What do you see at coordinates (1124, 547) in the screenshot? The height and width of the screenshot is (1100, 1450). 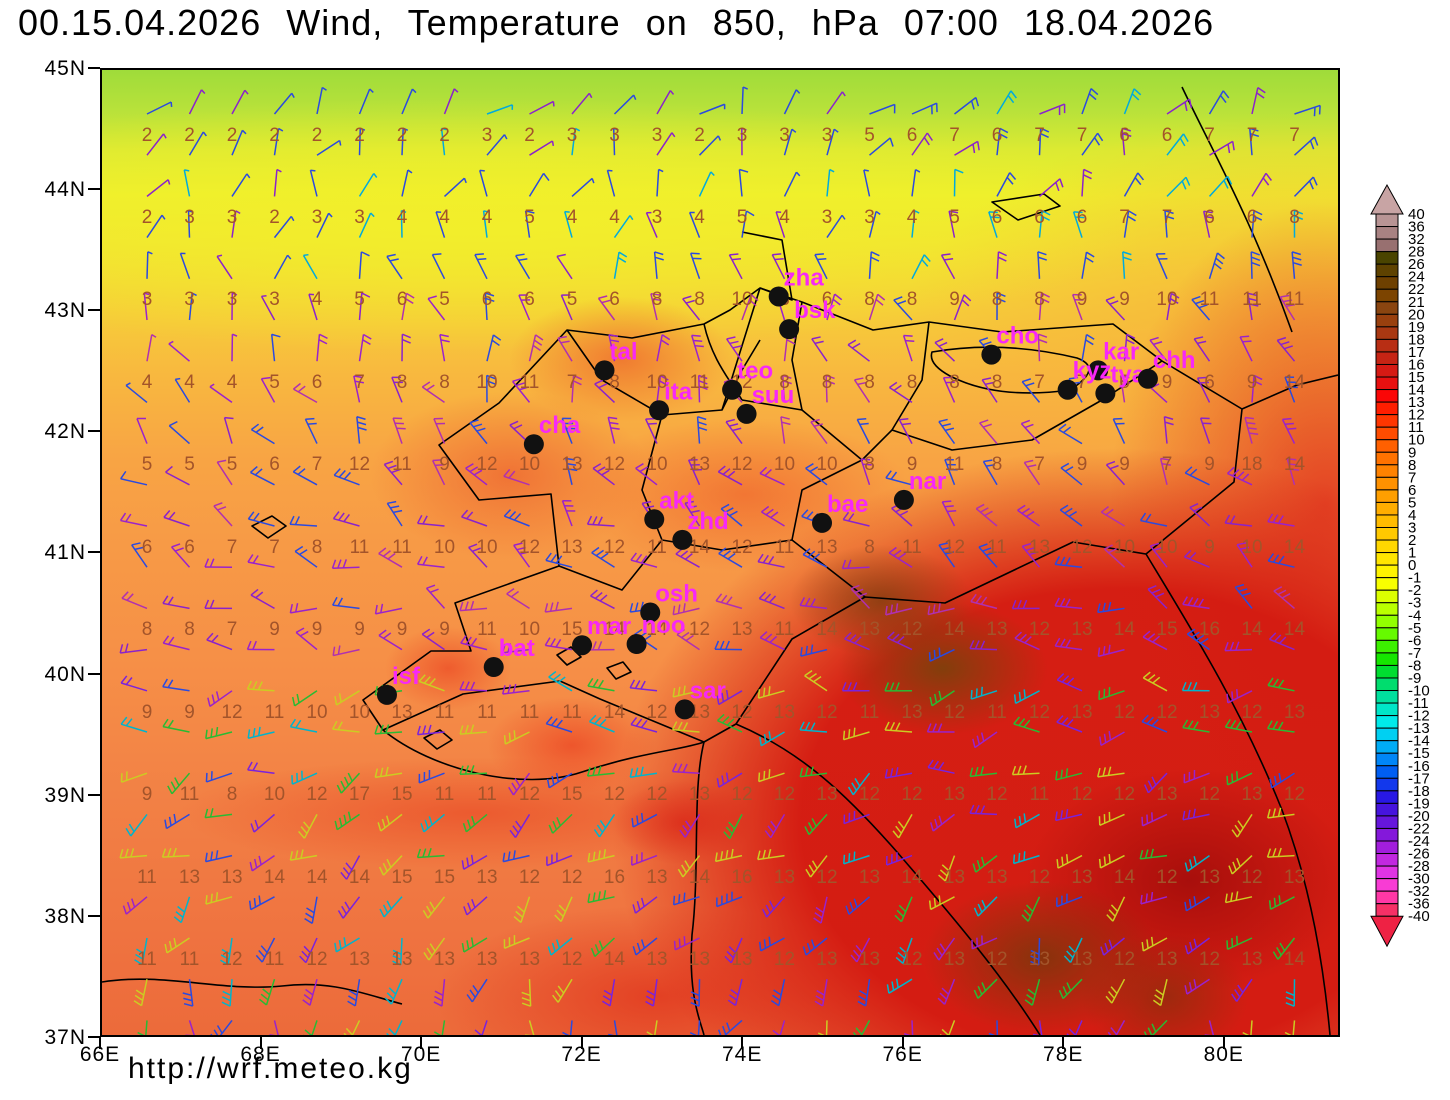 I see `wind-speed-number: 10` at bounding box center [1124, 547].